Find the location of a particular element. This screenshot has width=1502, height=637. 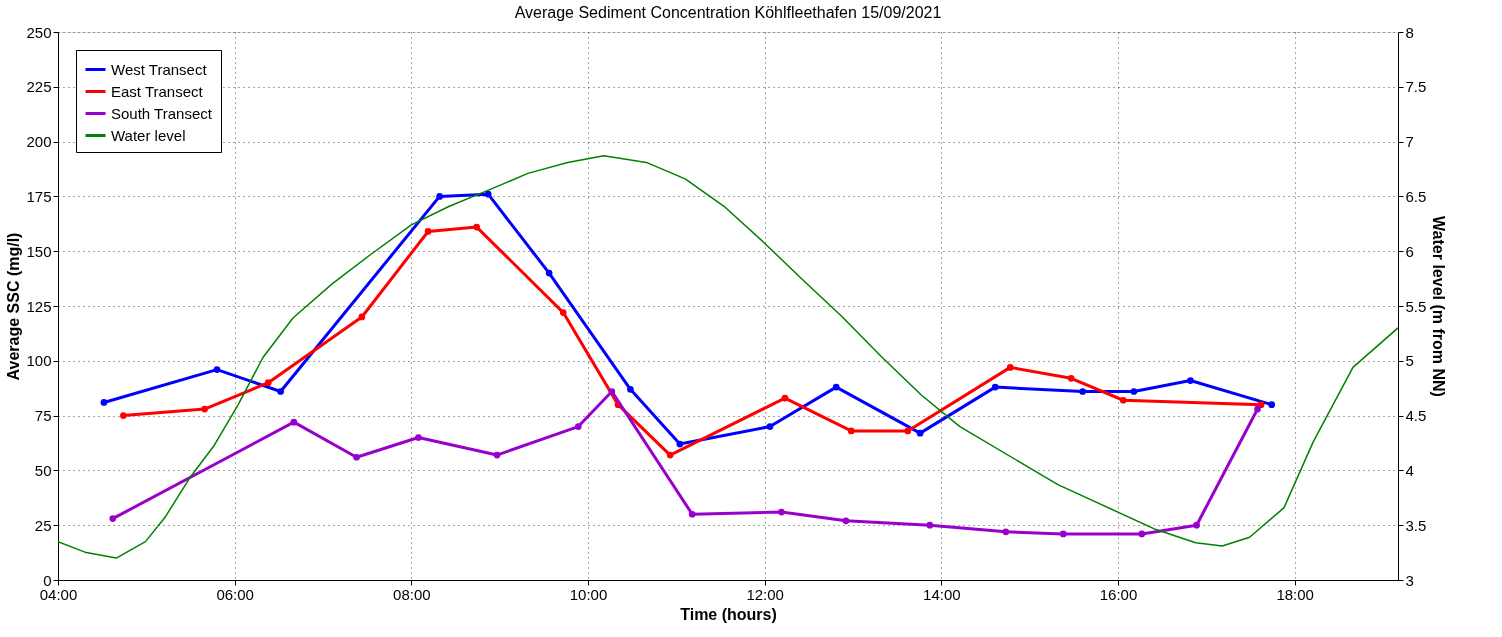

y-axis-title: Average SSC (mg/l) is located at coordinates (14, 306).